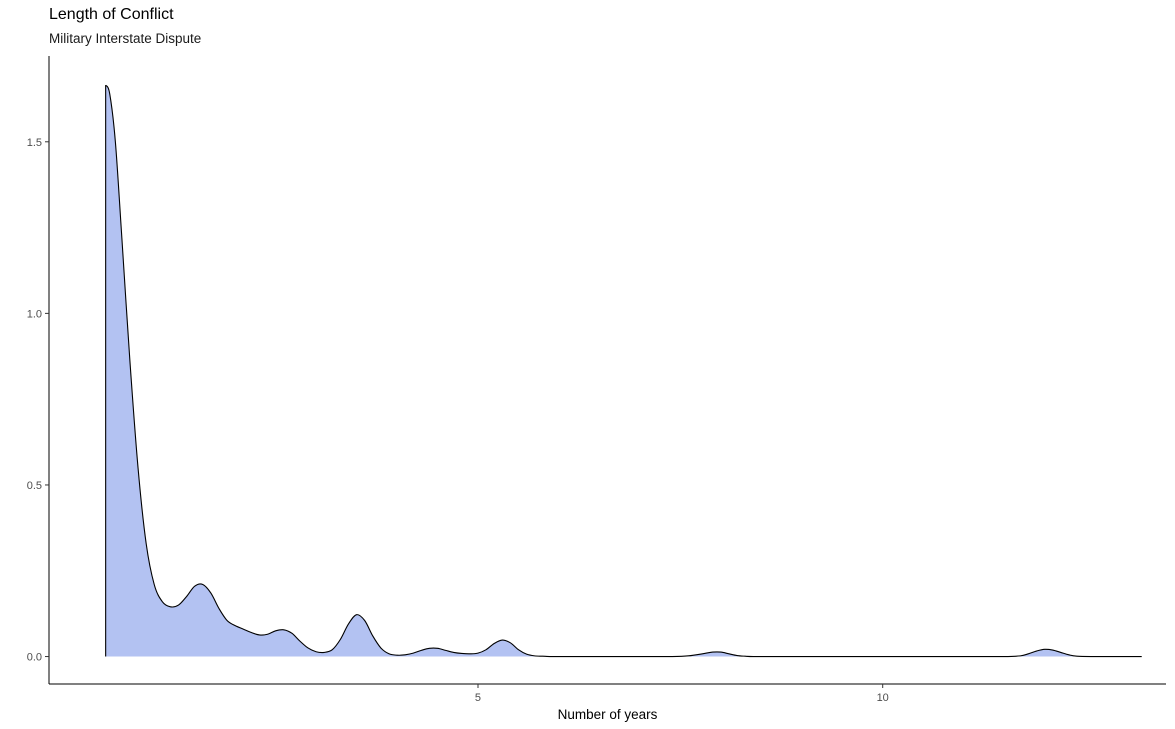 The width and height of the screenshot is (1175, 729). Describe the element at coordinates (34, 314) in the screenshot. I see `y-tick-label: 1.0` at that location.